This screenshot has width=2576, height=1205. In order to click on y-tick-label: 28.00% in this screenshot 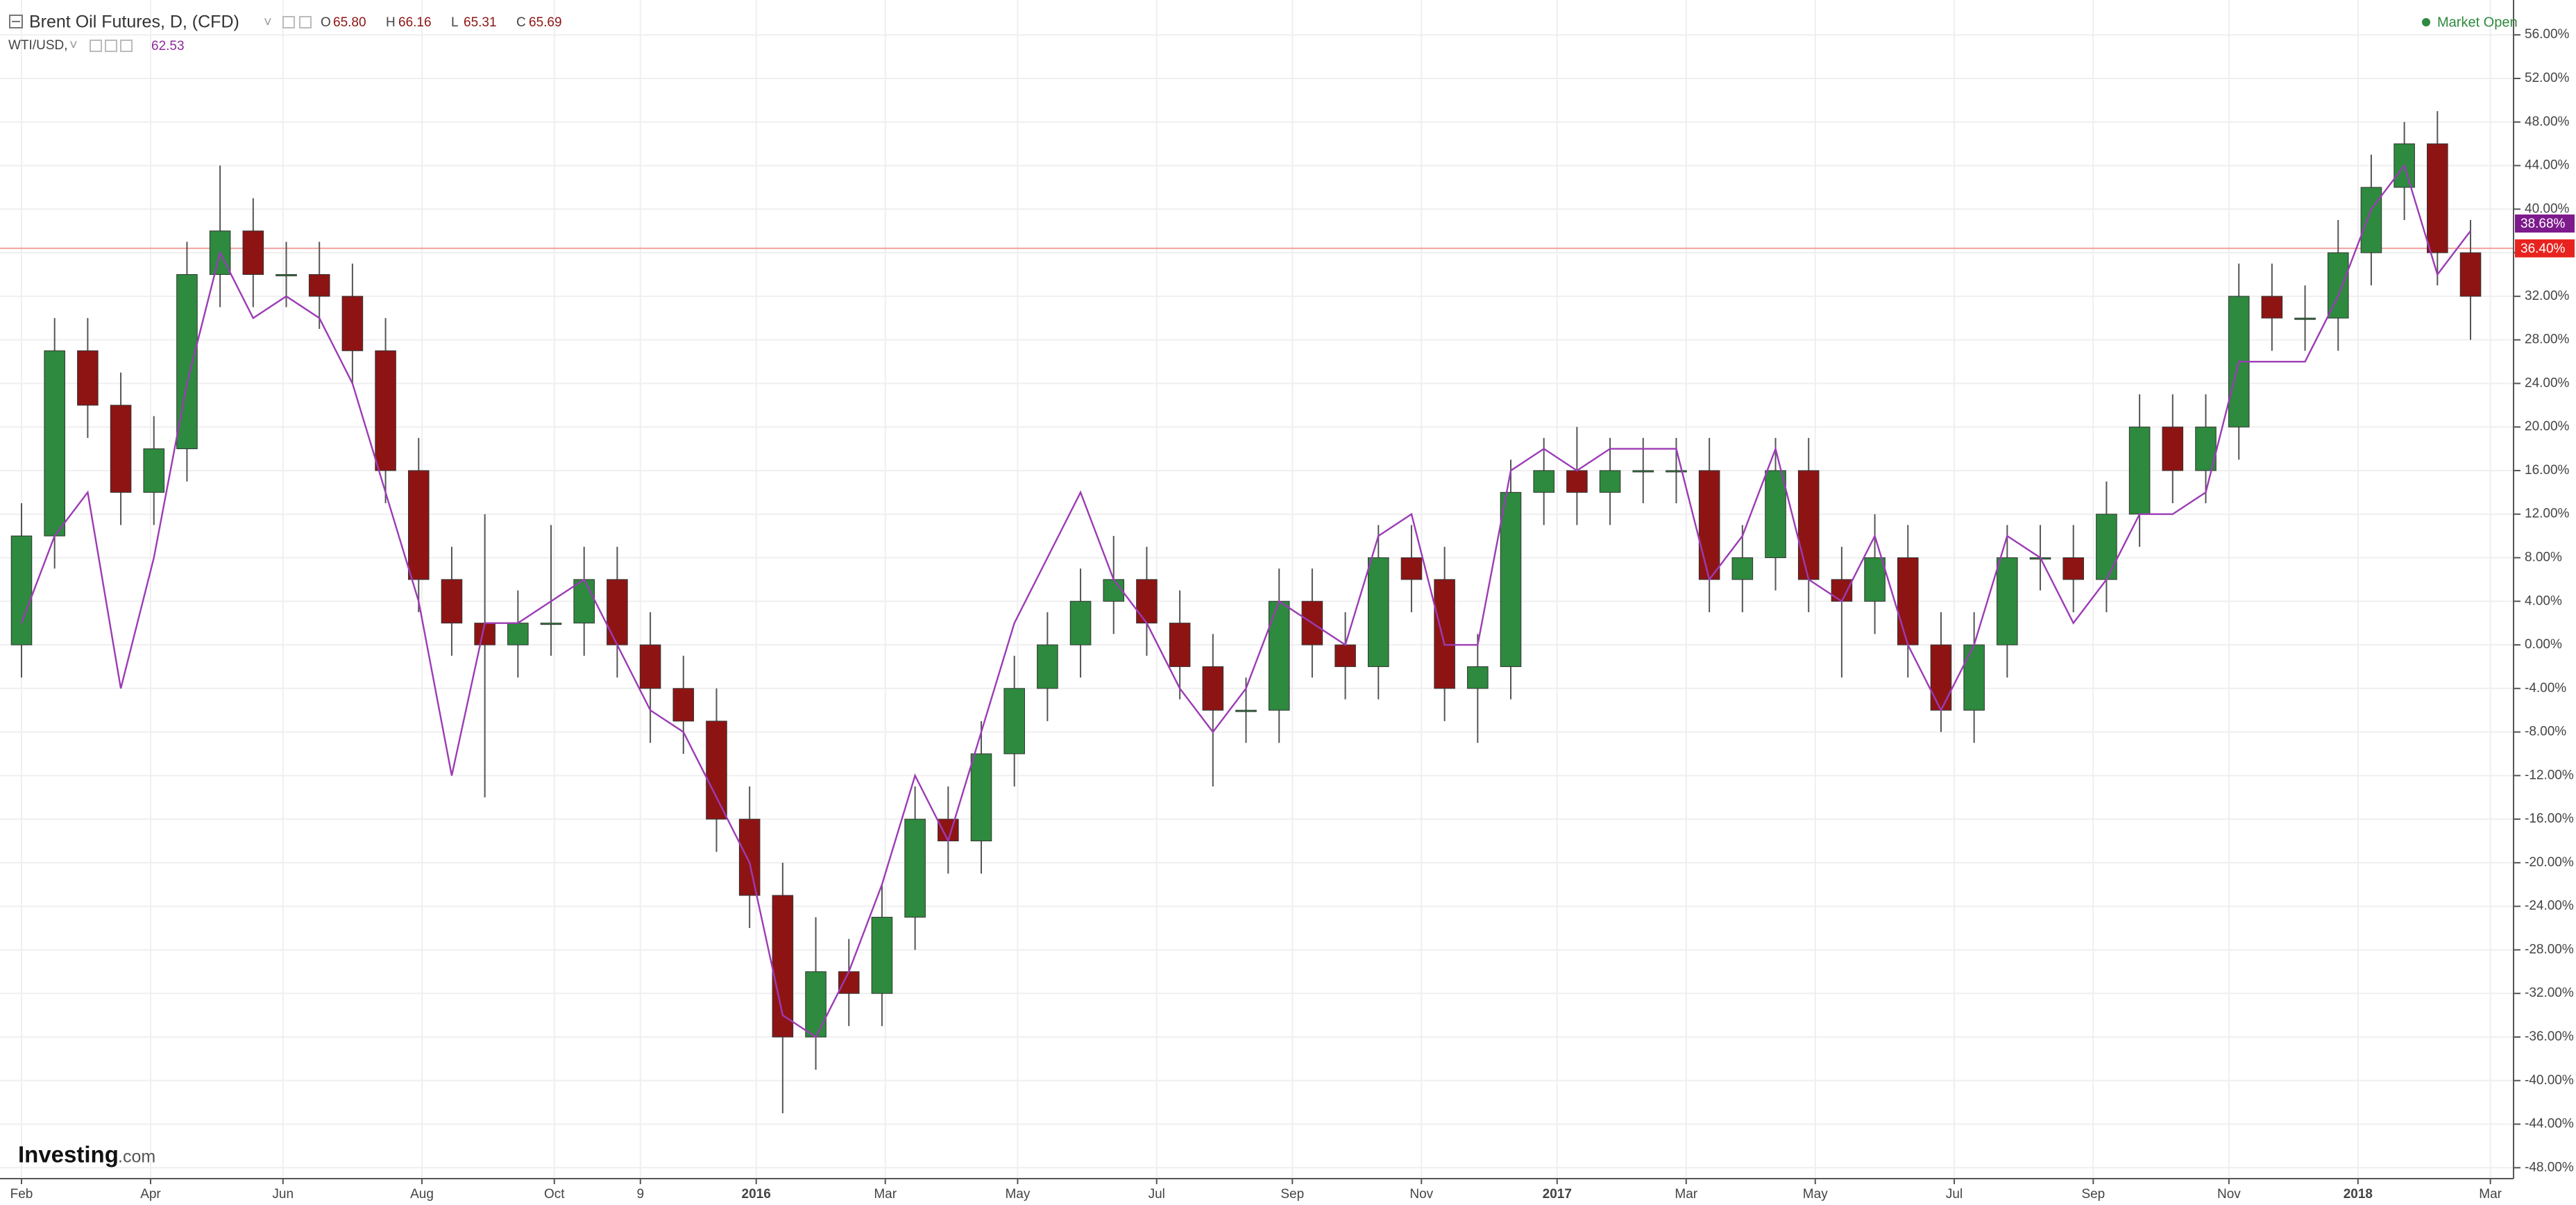, I will do `click(2548, 339)`.